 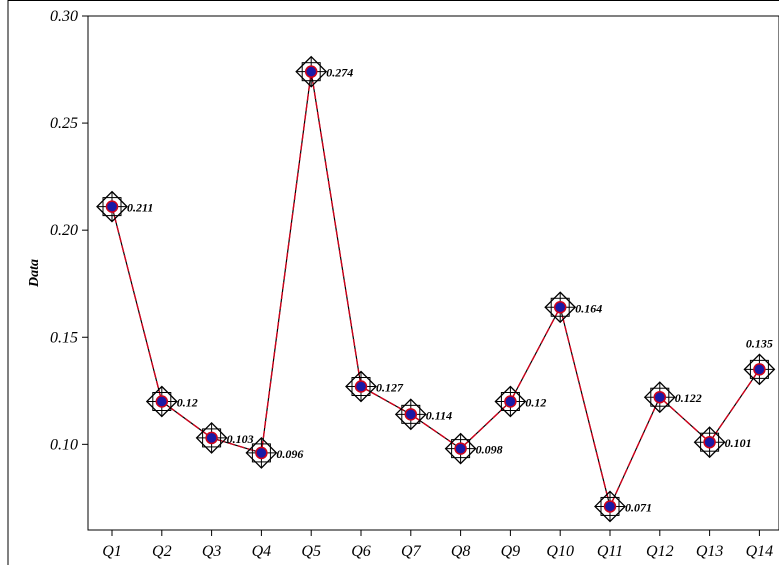 I want to click on data-point-Q6, so click(x=361, y=386).